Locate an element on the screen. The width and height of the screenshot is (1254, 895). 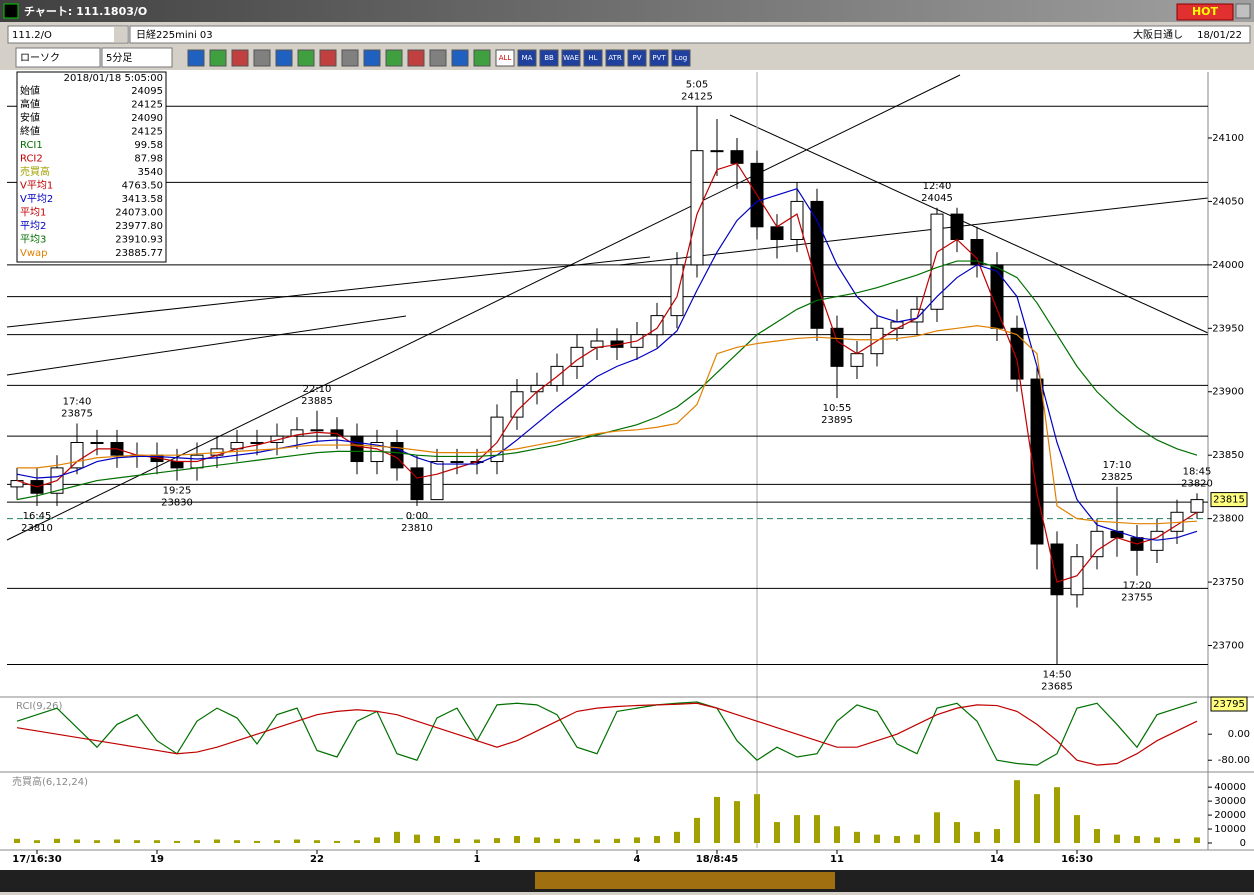
hot-button is located at coordinates (1205, 12).